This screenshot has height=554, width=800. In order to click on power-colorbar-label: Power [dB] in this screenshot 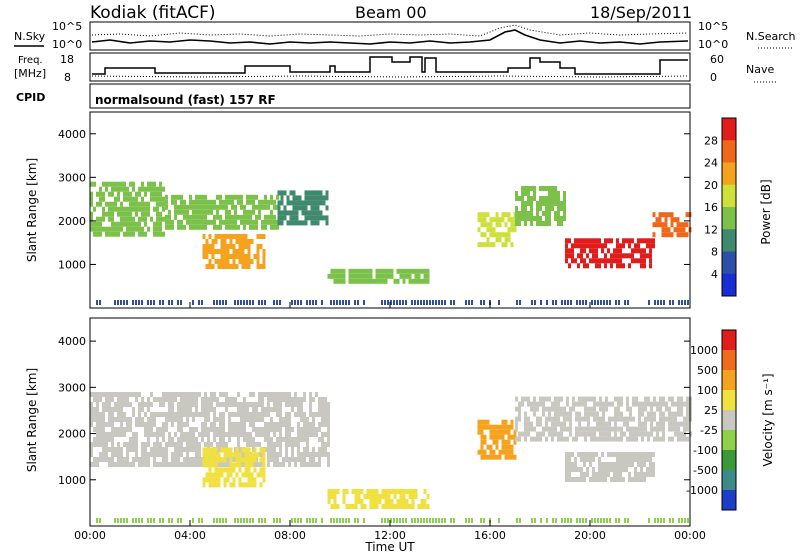, I will do `click(766, 211)`.